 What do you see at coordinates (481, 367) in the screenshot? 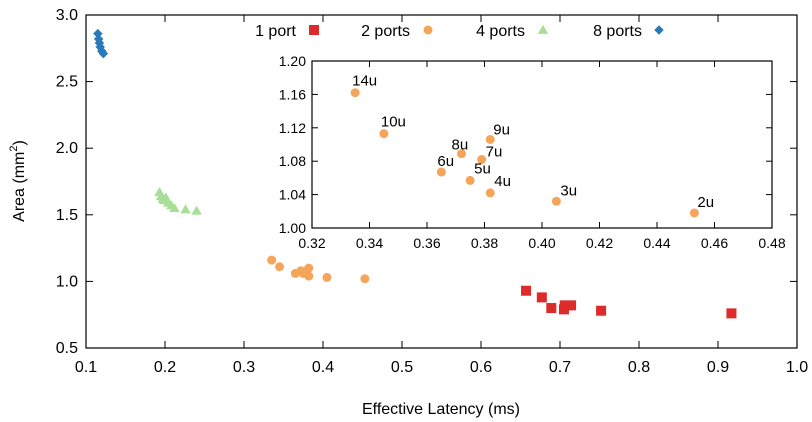
I see `x-tick-label: 0.6` at bounding box center [481, 367].